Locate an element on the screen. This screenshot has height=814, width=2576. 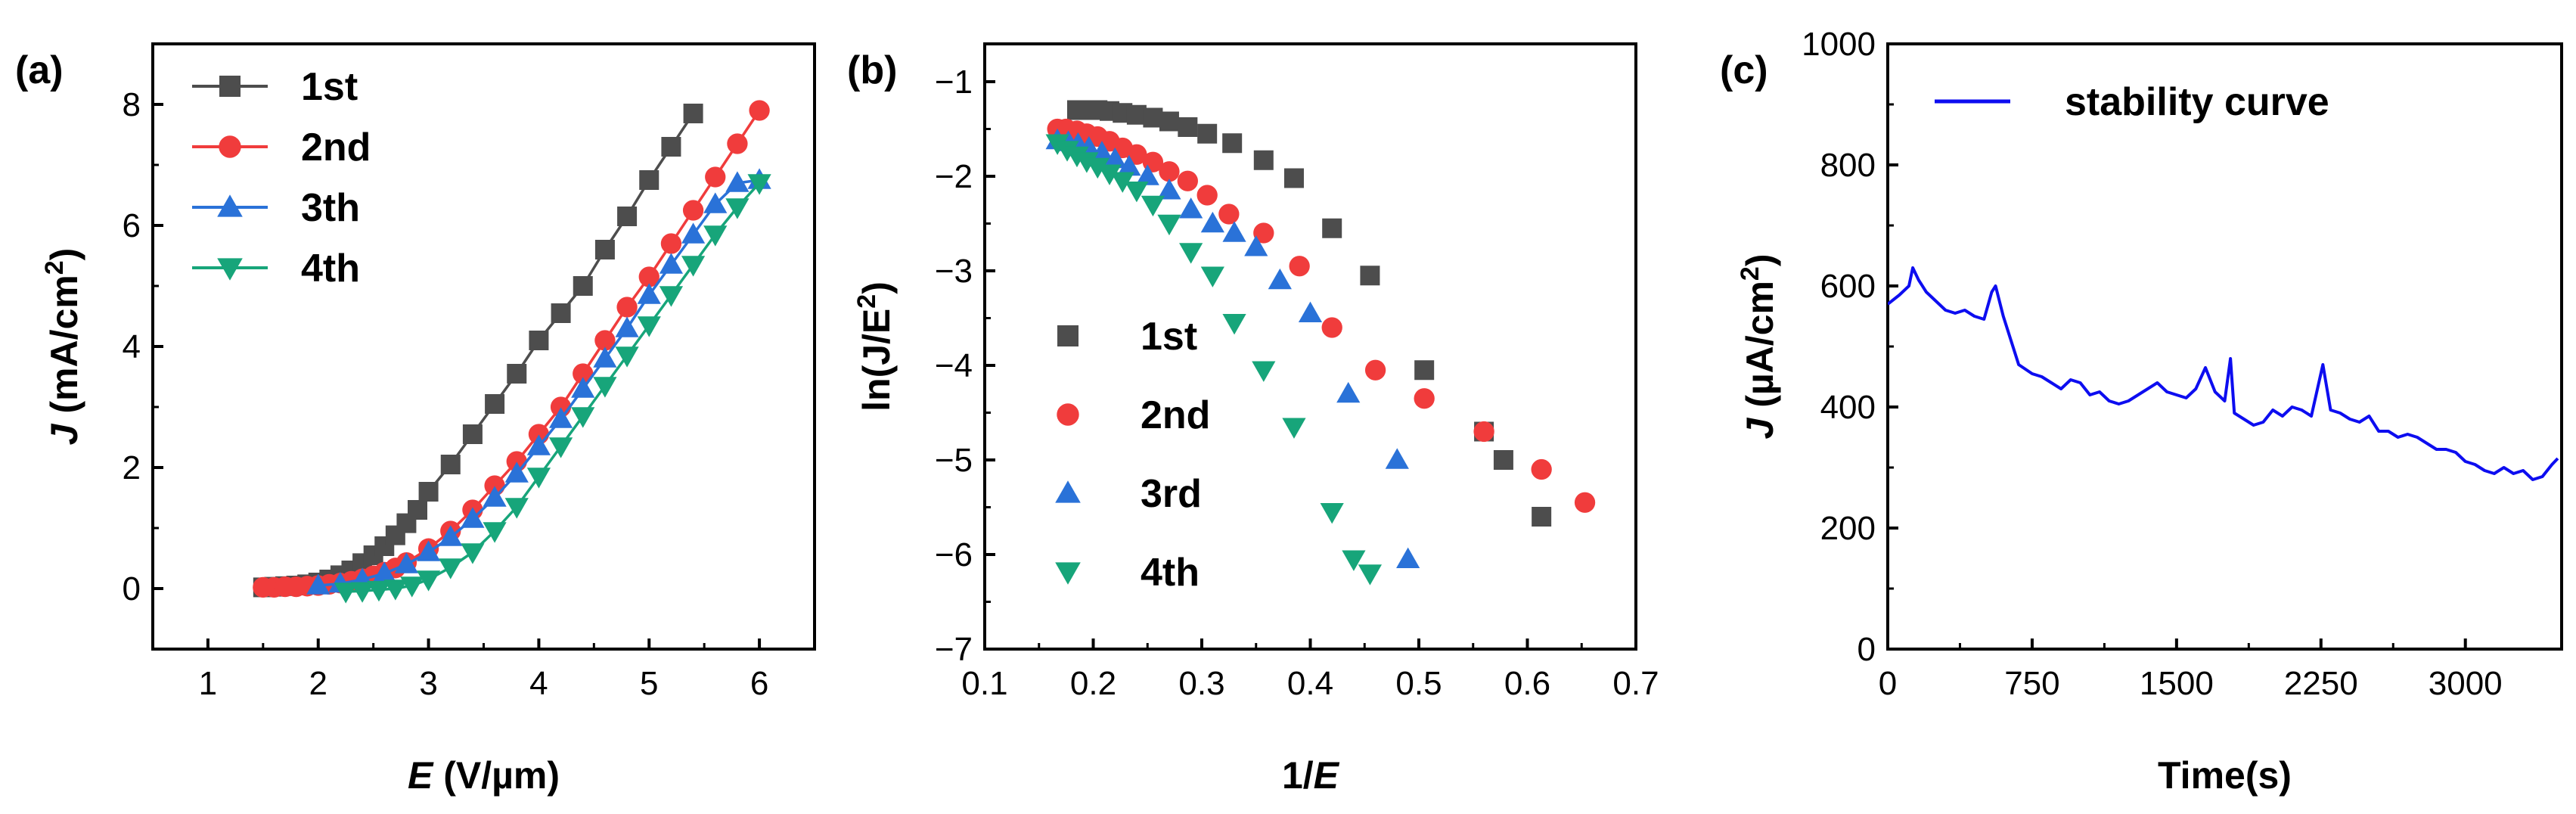
x-tick-label: 750 is located at coordinates (2031, 683).